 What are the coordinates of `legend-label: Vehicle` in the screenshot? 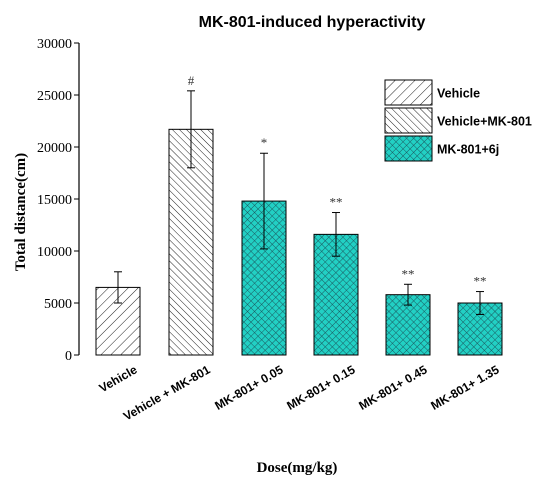 It's located at (458, 94).